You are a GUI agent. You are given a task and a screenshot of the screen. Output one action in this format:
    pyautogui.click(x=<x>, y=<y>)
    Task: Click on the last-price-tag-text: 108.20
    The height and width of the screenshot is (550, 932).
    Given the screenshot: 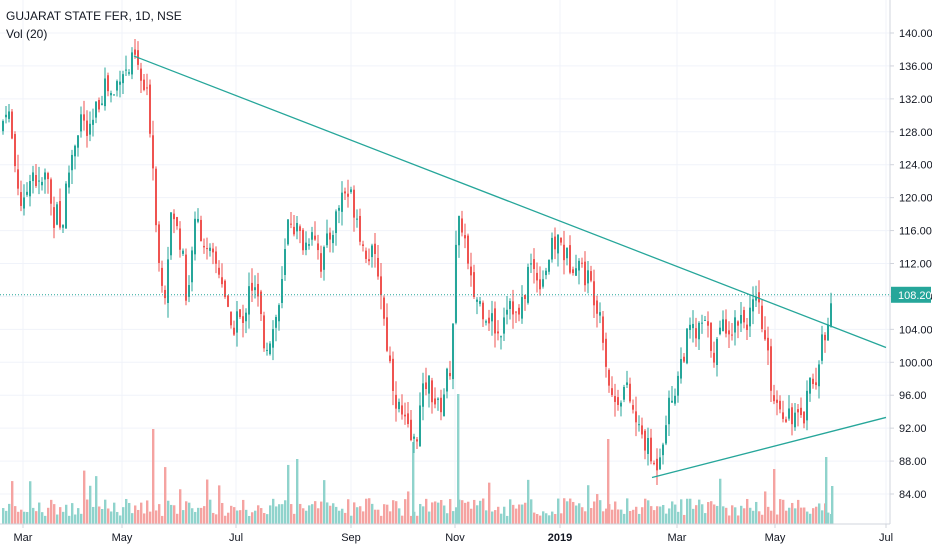 What is the action you would take?
    pyautogui.click(x=915, y=296)
    